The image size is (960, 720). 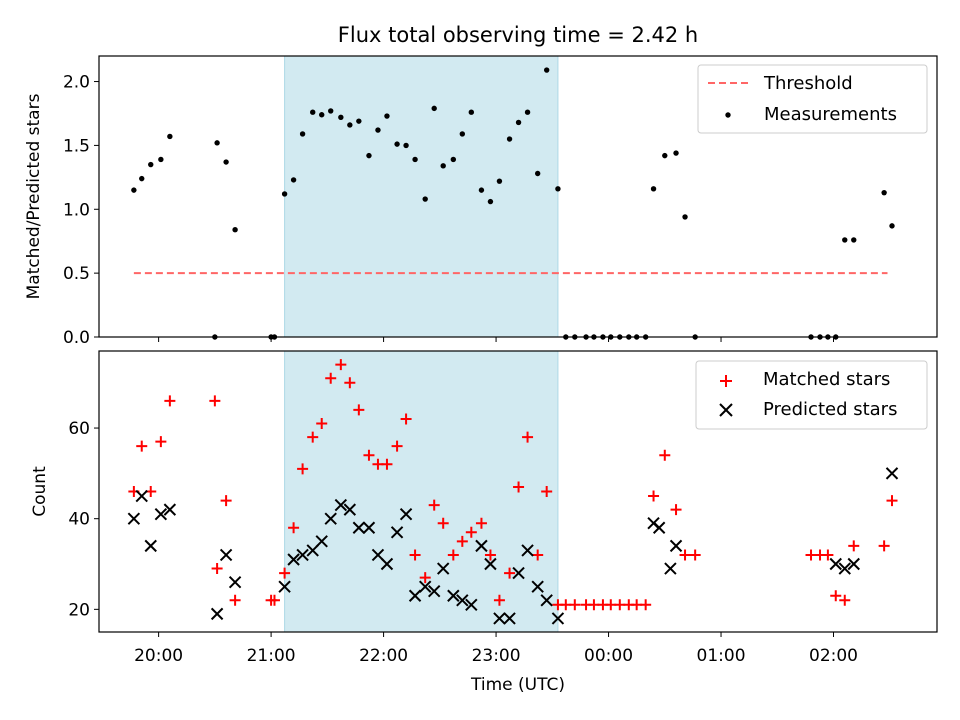 I want to click on top-ytick-label: 0.5, so click(x=76, y=274).